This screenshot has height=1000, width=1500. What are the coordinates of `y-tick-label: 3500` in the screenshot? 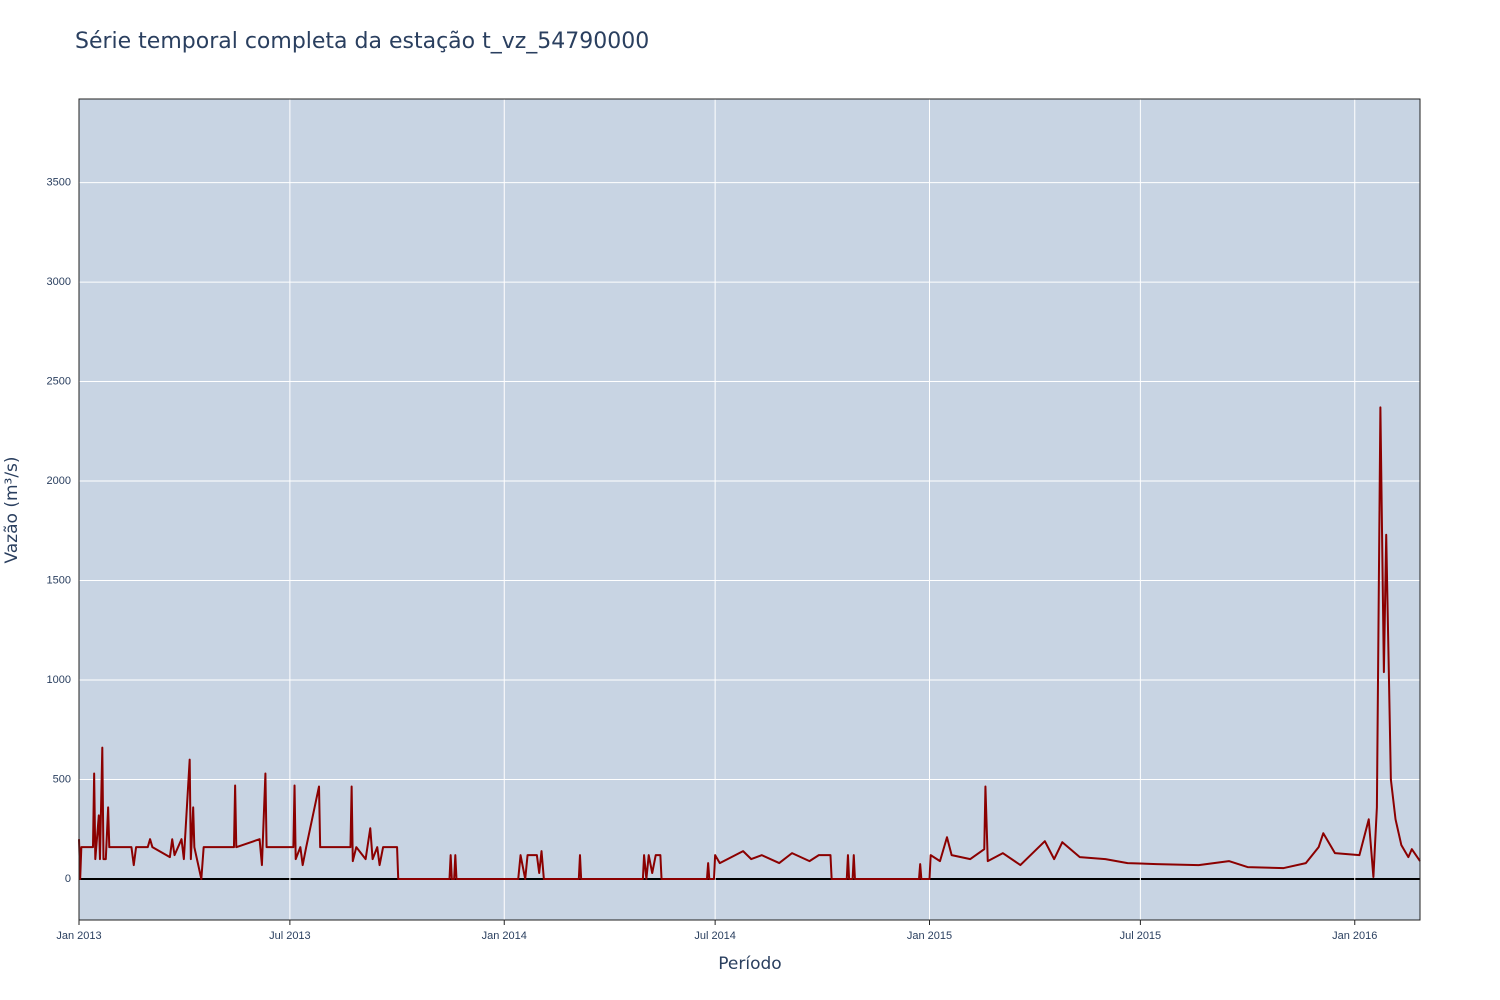 It's located at (59, 182).